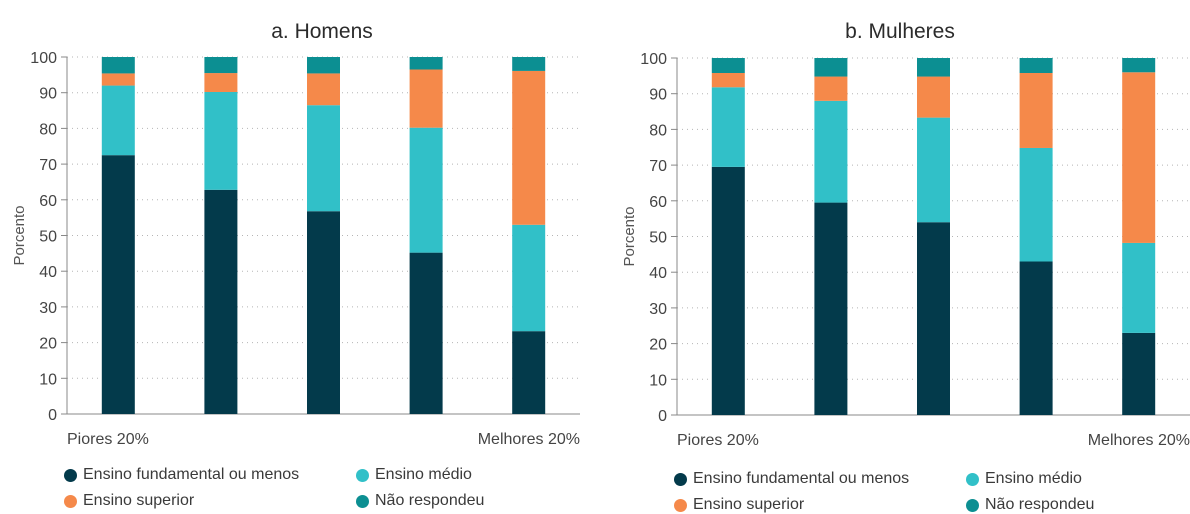  Describe the element at coordinates (900, 31) in the screenshot. I see `chart-title: b. Mulheres` at that location.